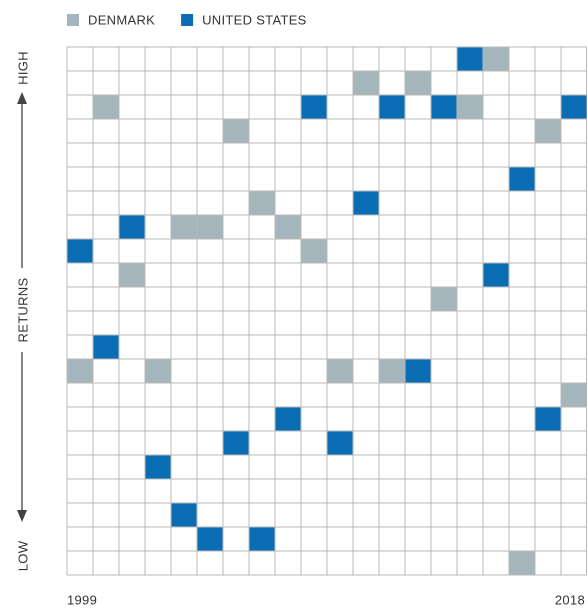 This screenshot has height=609, width=587. I want to click on x-tick-label: 1999, so click(82, 599).